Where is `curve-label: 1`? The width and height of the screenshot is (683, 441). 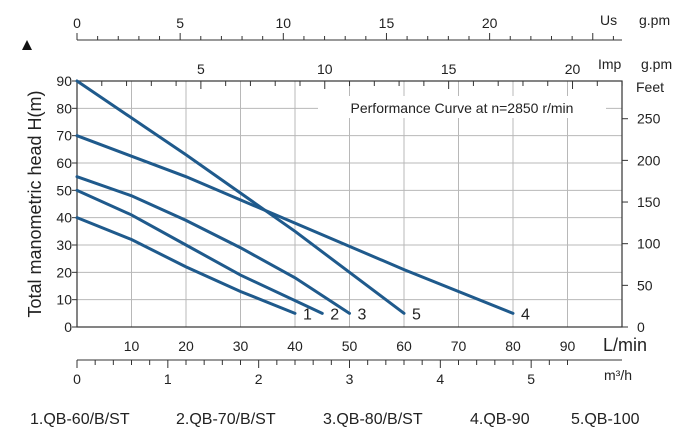
curve-label: 1 is located at coordinates (307, 314).